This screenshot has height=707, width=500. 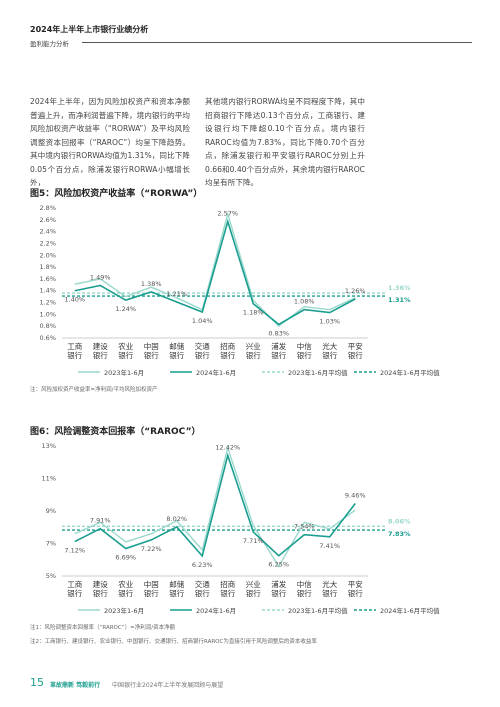 I want to click on y-tick-label: 1.0%, so click(x=47, y=314).